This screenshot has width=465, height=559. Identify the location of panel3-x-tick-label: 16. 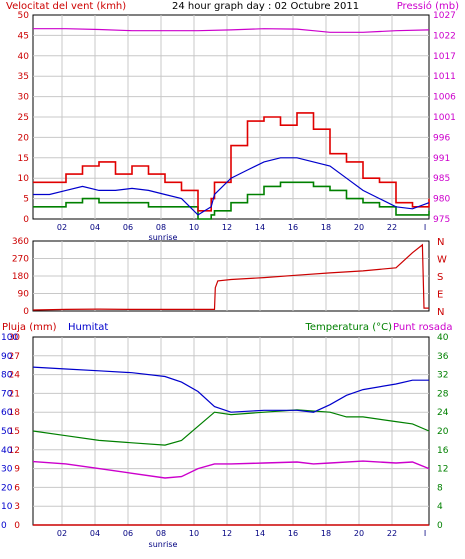
(293, 533).